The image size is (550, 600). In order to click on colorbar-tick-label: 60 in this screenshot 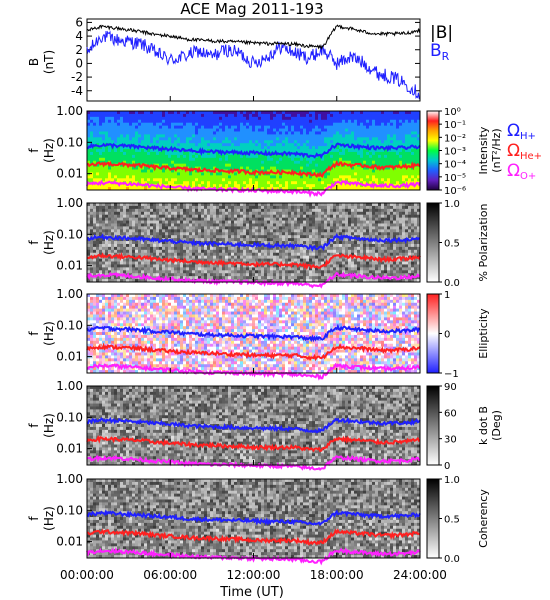, I will do `click(450, 413)`.